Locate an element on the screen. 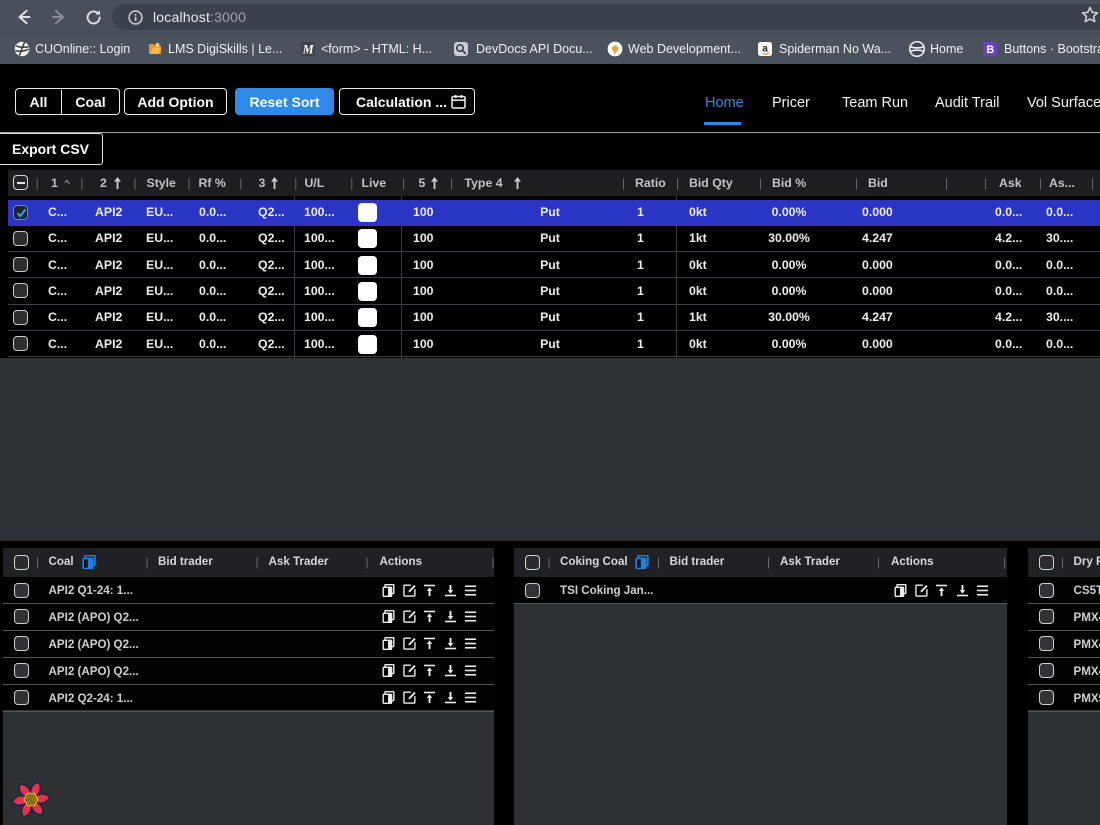 Image resolution: width=1100 pixels, height=825 pixels. svg-text: M is located at coordinates (308, 49).